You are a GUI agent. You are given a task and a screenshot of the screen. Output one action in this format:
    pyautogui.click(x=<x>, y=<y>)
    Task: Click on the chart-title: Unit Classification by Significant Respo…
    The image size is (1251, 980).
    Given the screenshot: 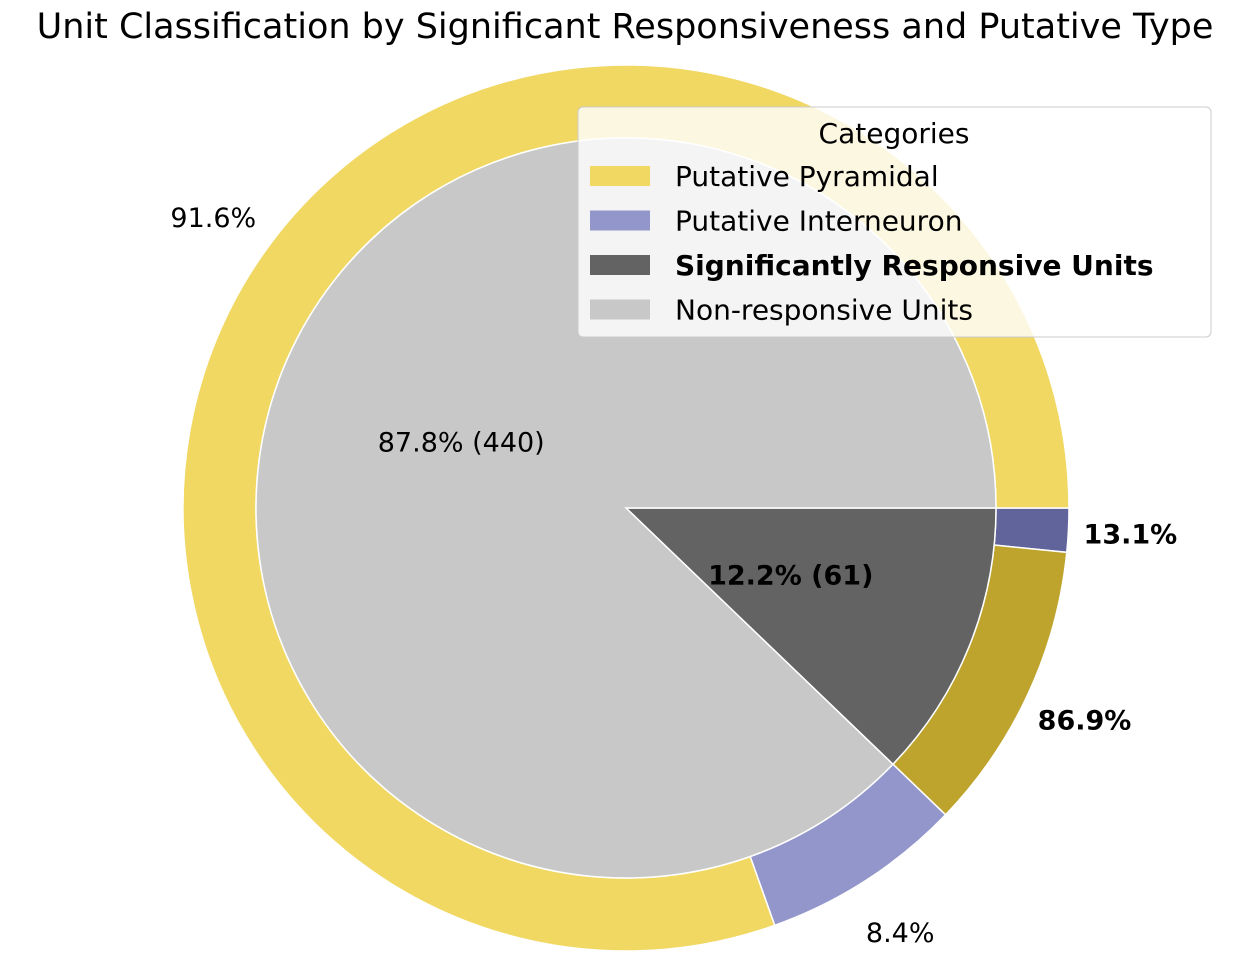 What is the action you would take?
    pyautogui.click(x=625, y=27)
    